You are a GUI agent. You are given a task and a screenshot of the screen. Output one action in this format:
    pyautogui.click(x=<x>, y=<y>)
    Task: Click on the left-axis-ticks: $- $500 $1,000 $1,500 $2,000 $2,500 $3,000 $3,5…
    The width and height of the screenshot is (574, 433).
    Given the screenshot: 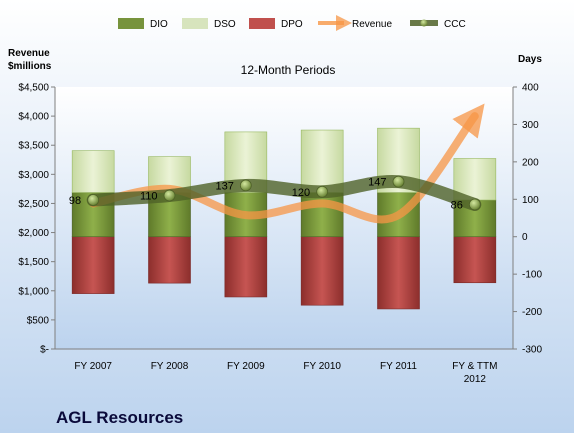 What is the action you would take?
    pyautogui.click(x=36, y=219)
    